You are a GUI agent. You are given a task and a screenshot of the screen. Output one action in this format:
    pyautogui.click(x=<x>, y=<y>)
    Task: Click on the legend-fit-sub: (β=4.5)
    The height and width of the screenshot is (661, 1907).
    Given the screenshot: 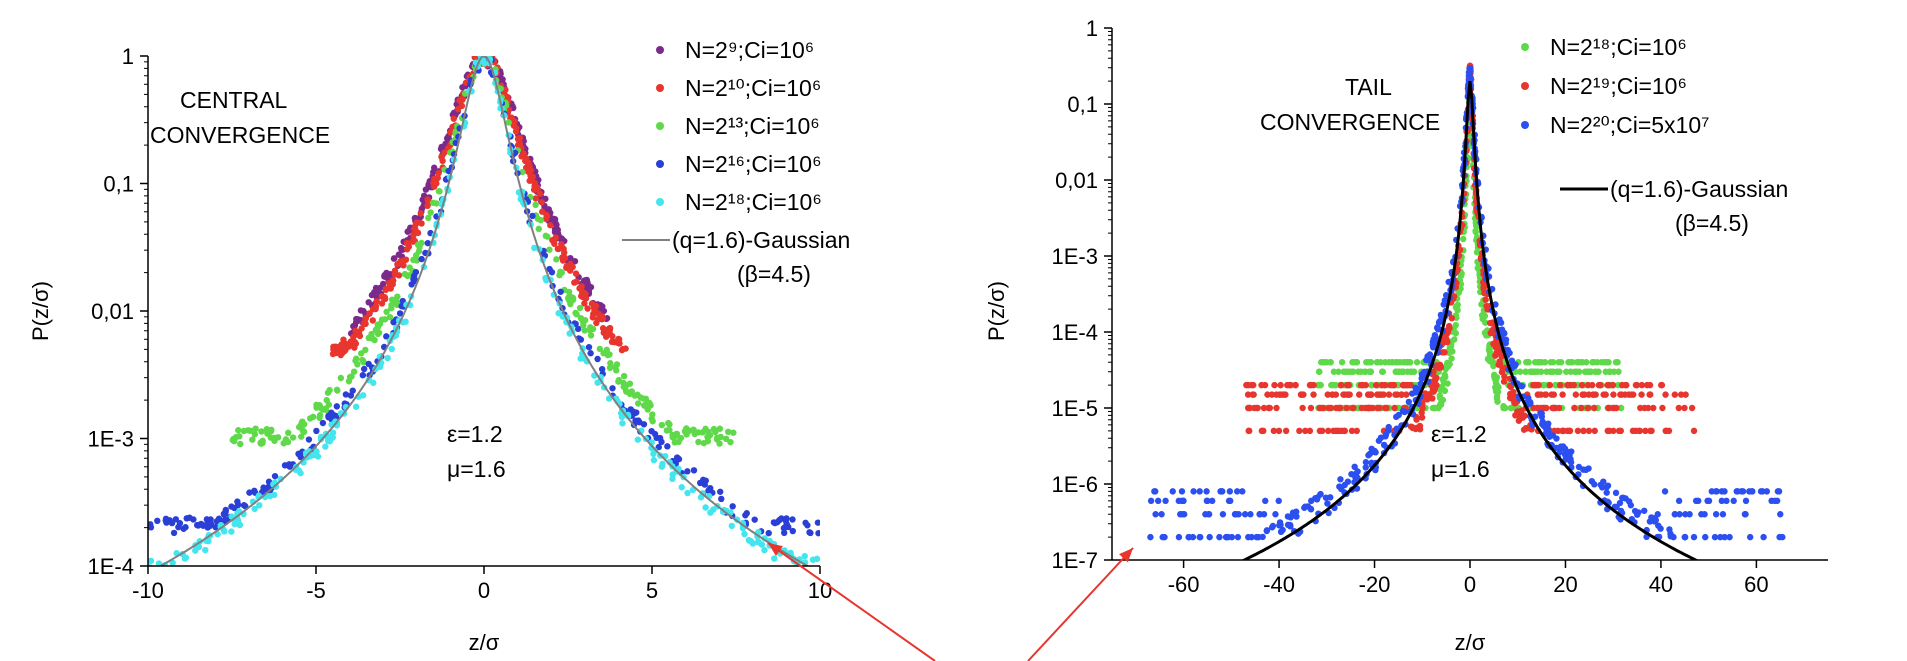 What is the action you would take?
    pyautogui.click(x=774, y=274)
    